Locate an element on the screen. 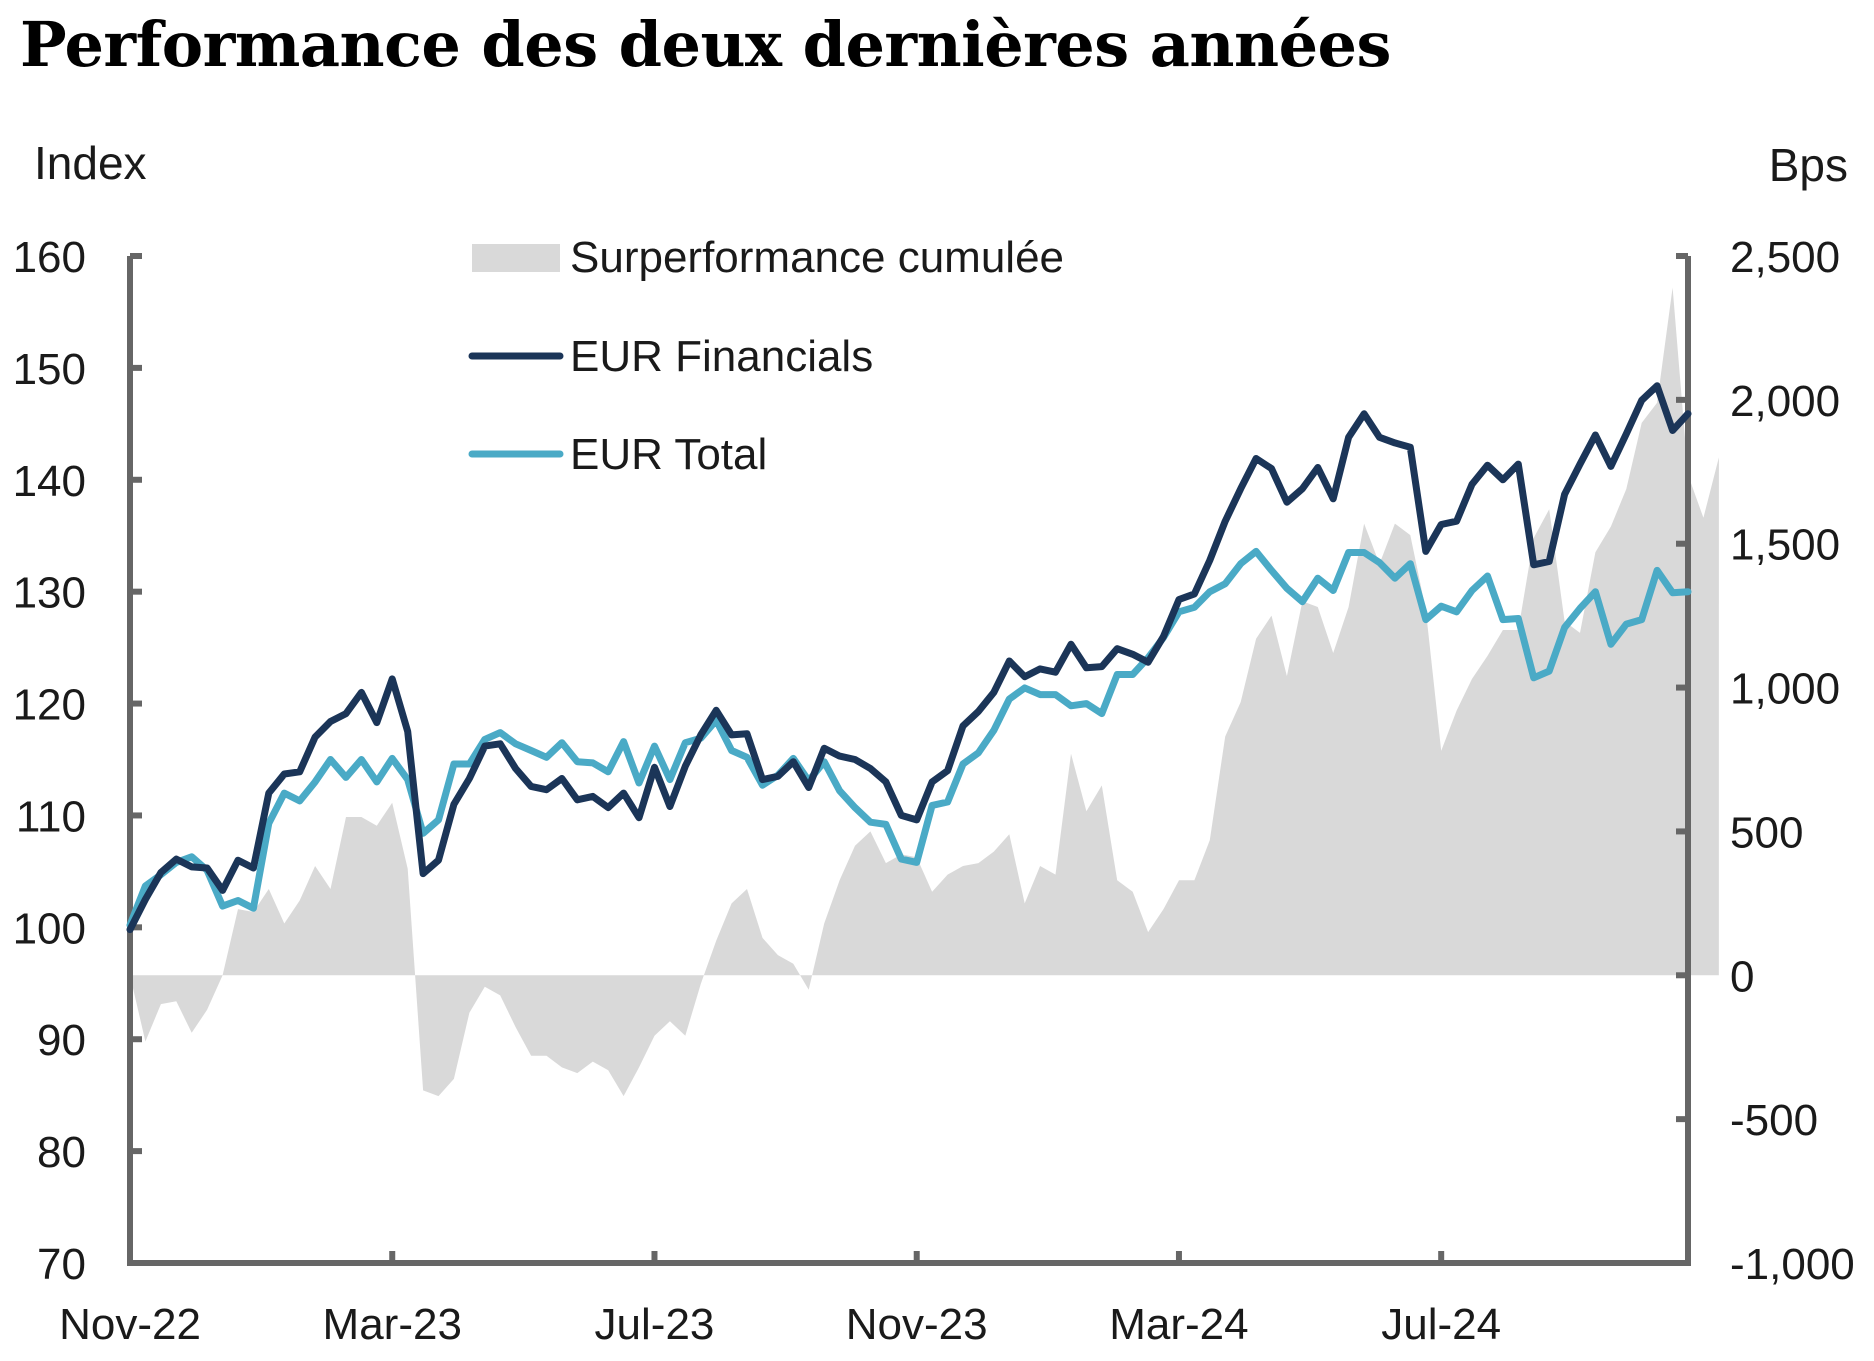  x-tick-label: Mar-23 is located at coordinates (392, 1324).